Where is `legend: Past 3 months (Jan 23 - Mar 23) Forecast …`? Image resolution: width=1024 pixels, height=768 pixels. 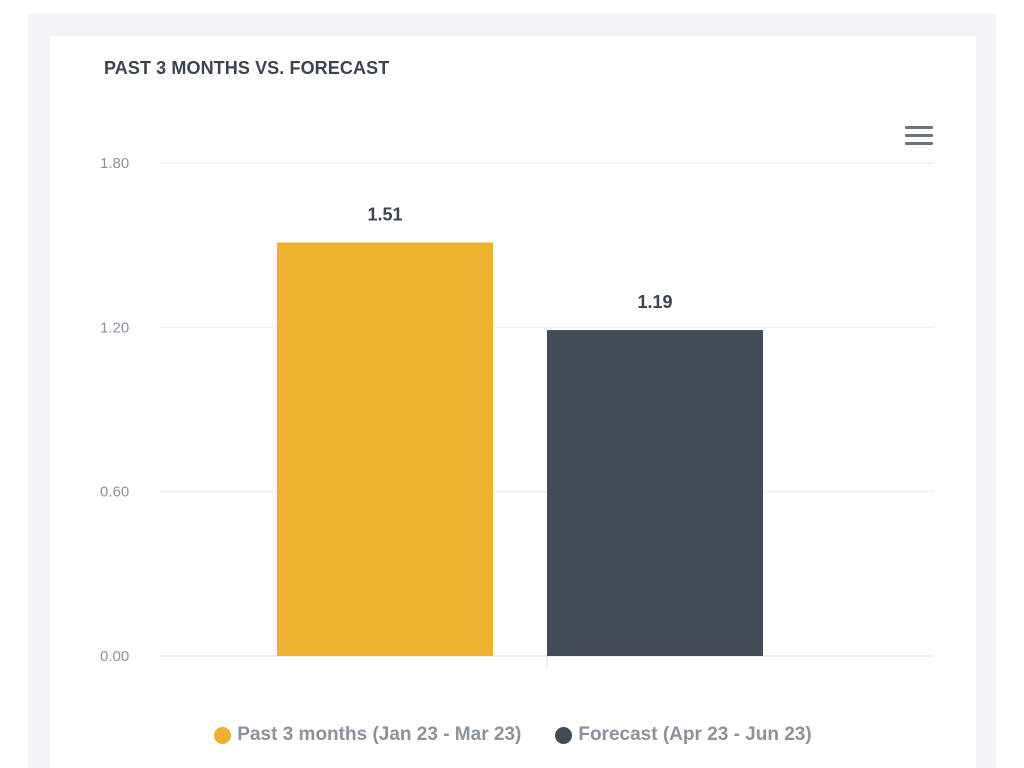
legend: Past 3 months (Jan 23 - Mar 23) Forecast … is located at coordinates (513, 735).